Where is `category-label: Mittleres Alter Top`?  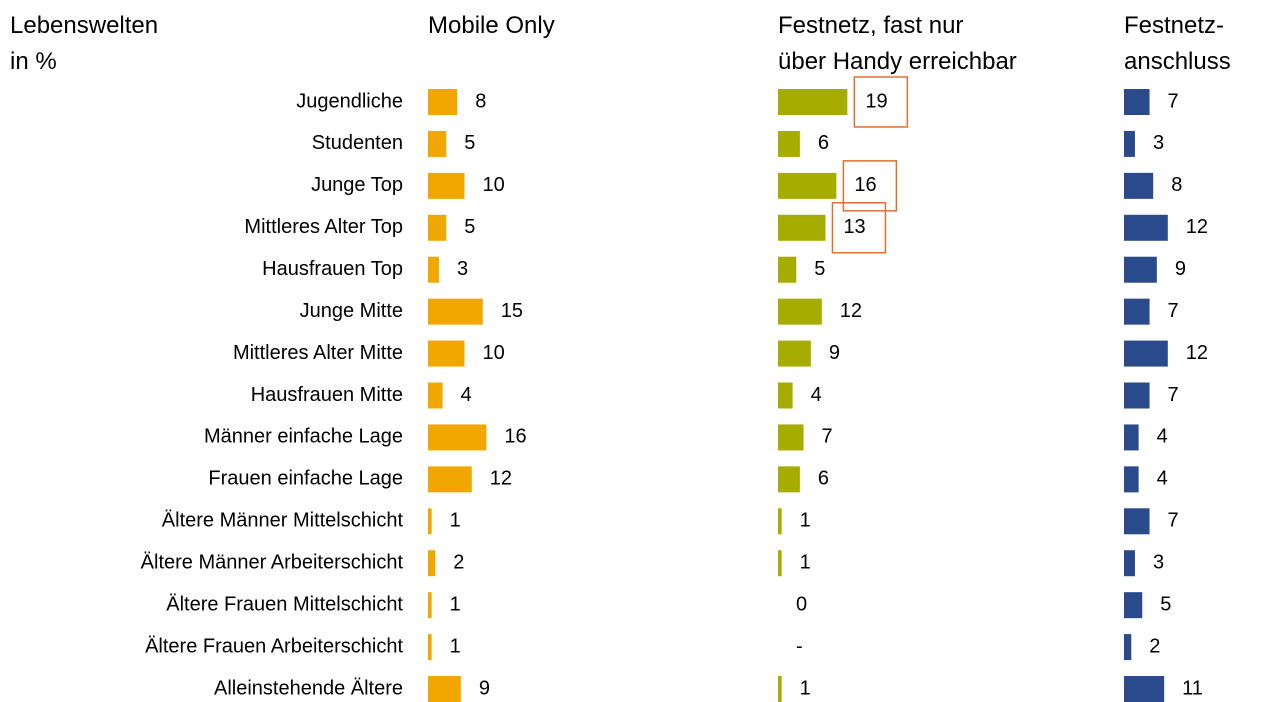 category-label: Mittleres Alter Top is located at coordinates (323, 227).